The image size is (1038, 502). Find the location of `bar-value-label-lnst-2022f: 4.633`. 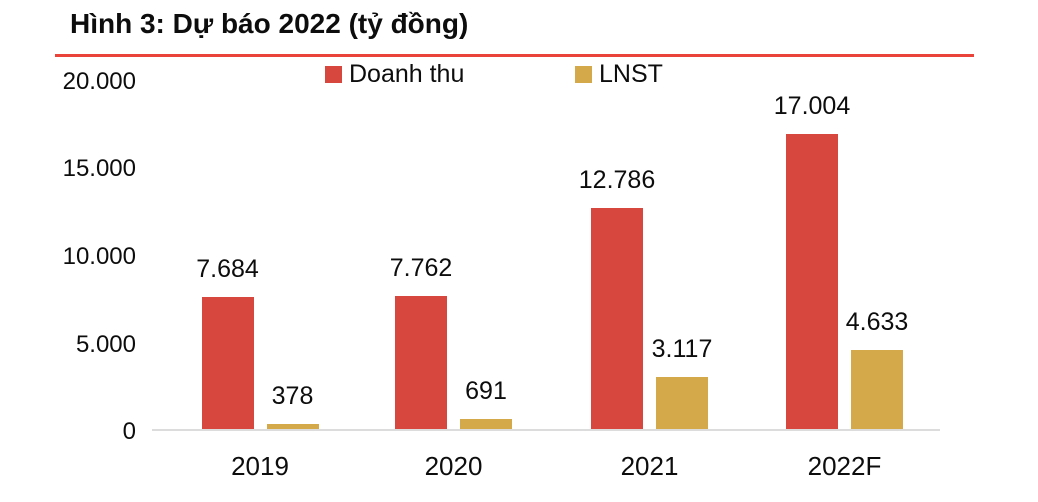

bar-value-label-lnst-2022f: 4.633 is located at coordinates (877, 322).